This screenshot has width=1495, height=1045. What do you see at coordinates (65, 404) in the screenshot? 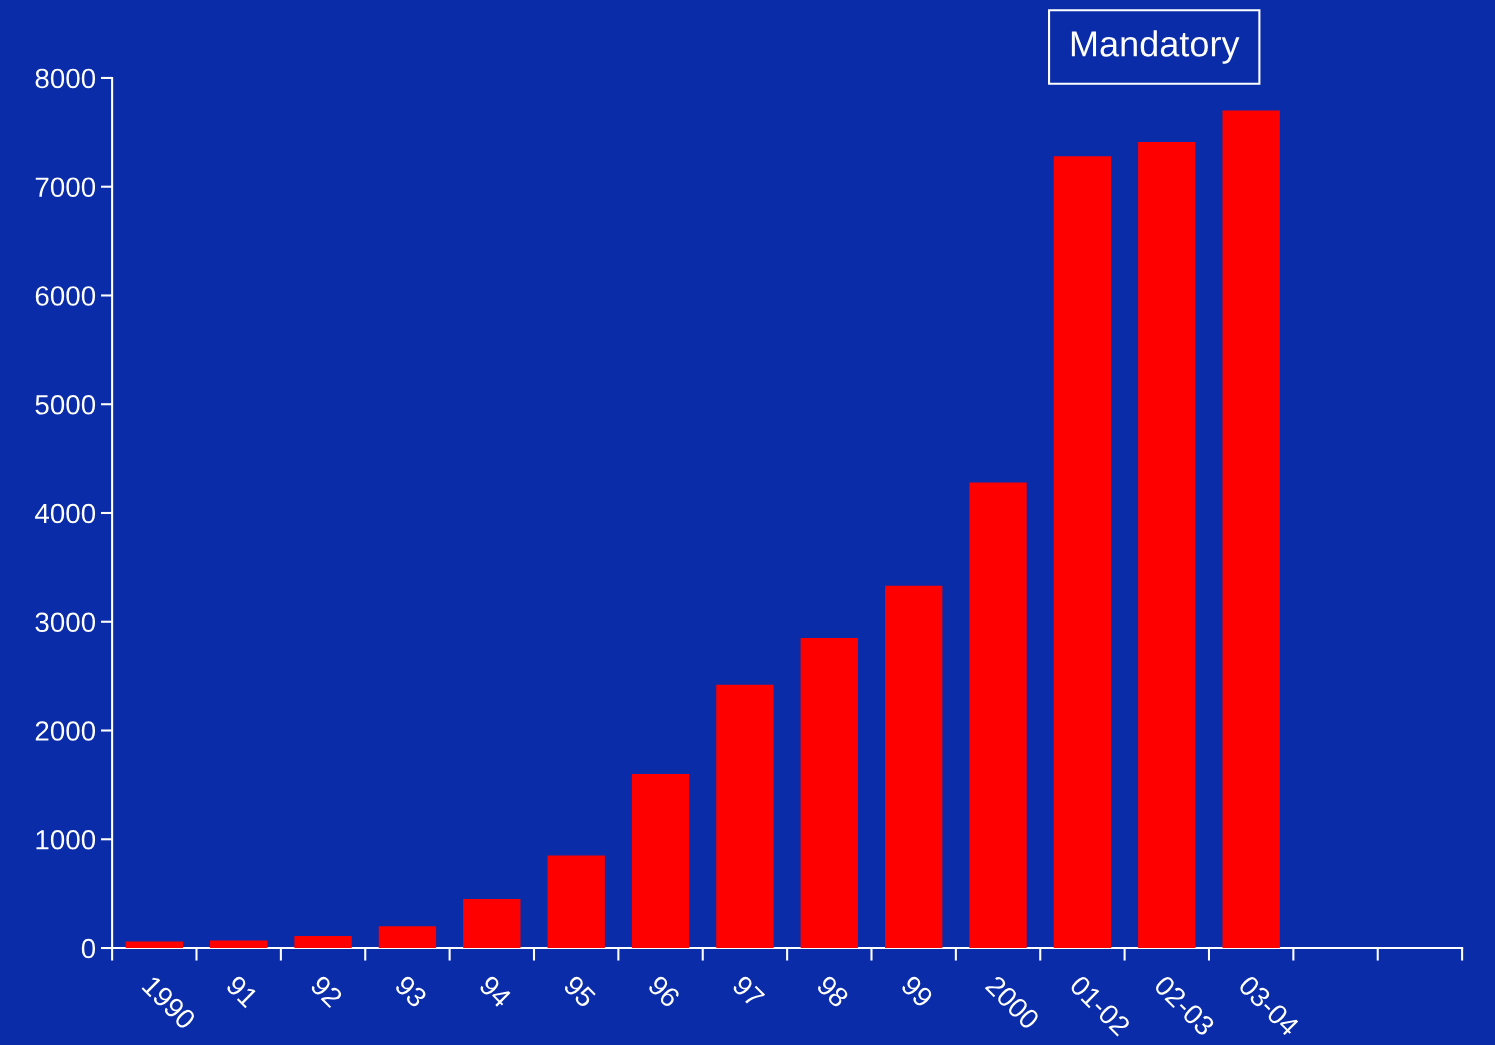
I see `y-tick-label: 5000` at bounding box center [65, 404].